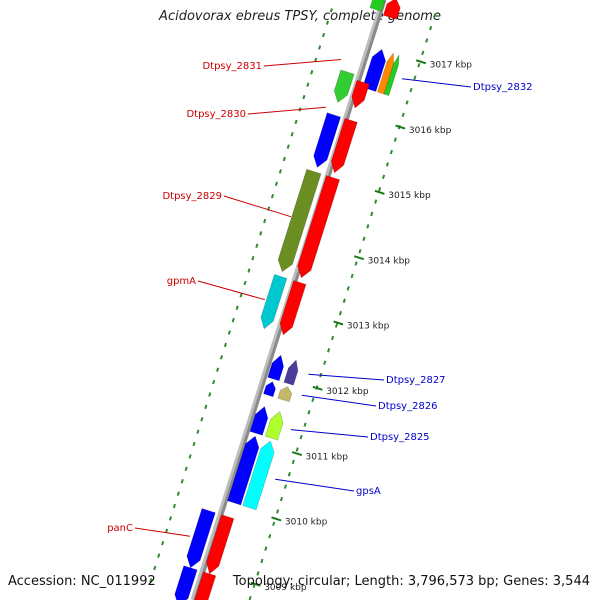  I want to click on gene-label: Dtpsy_2832, so click(503, 87).